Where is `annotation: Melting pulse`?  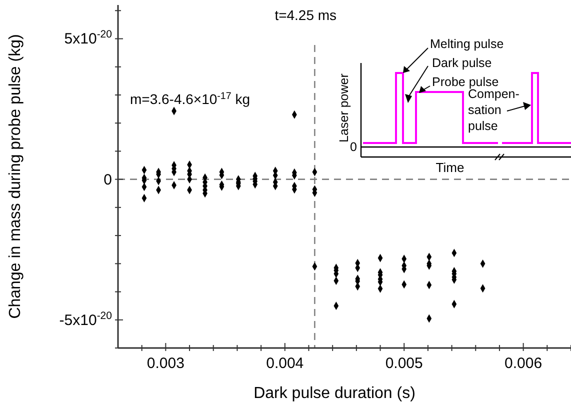 annotation: Melting pulse is located at coordinates (467, 44).